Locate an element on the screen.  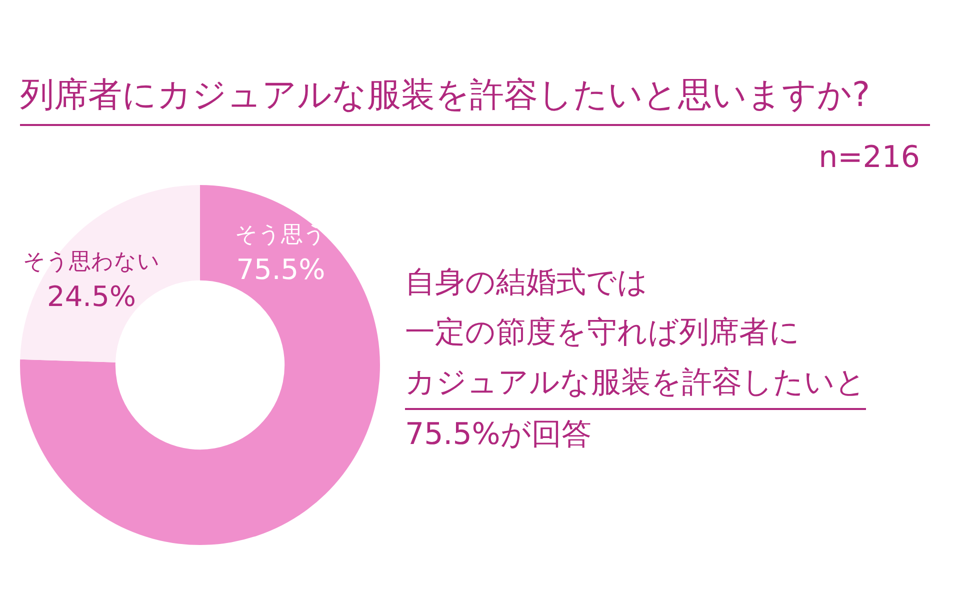
text: n=216 is located at coordinates (869, 157).